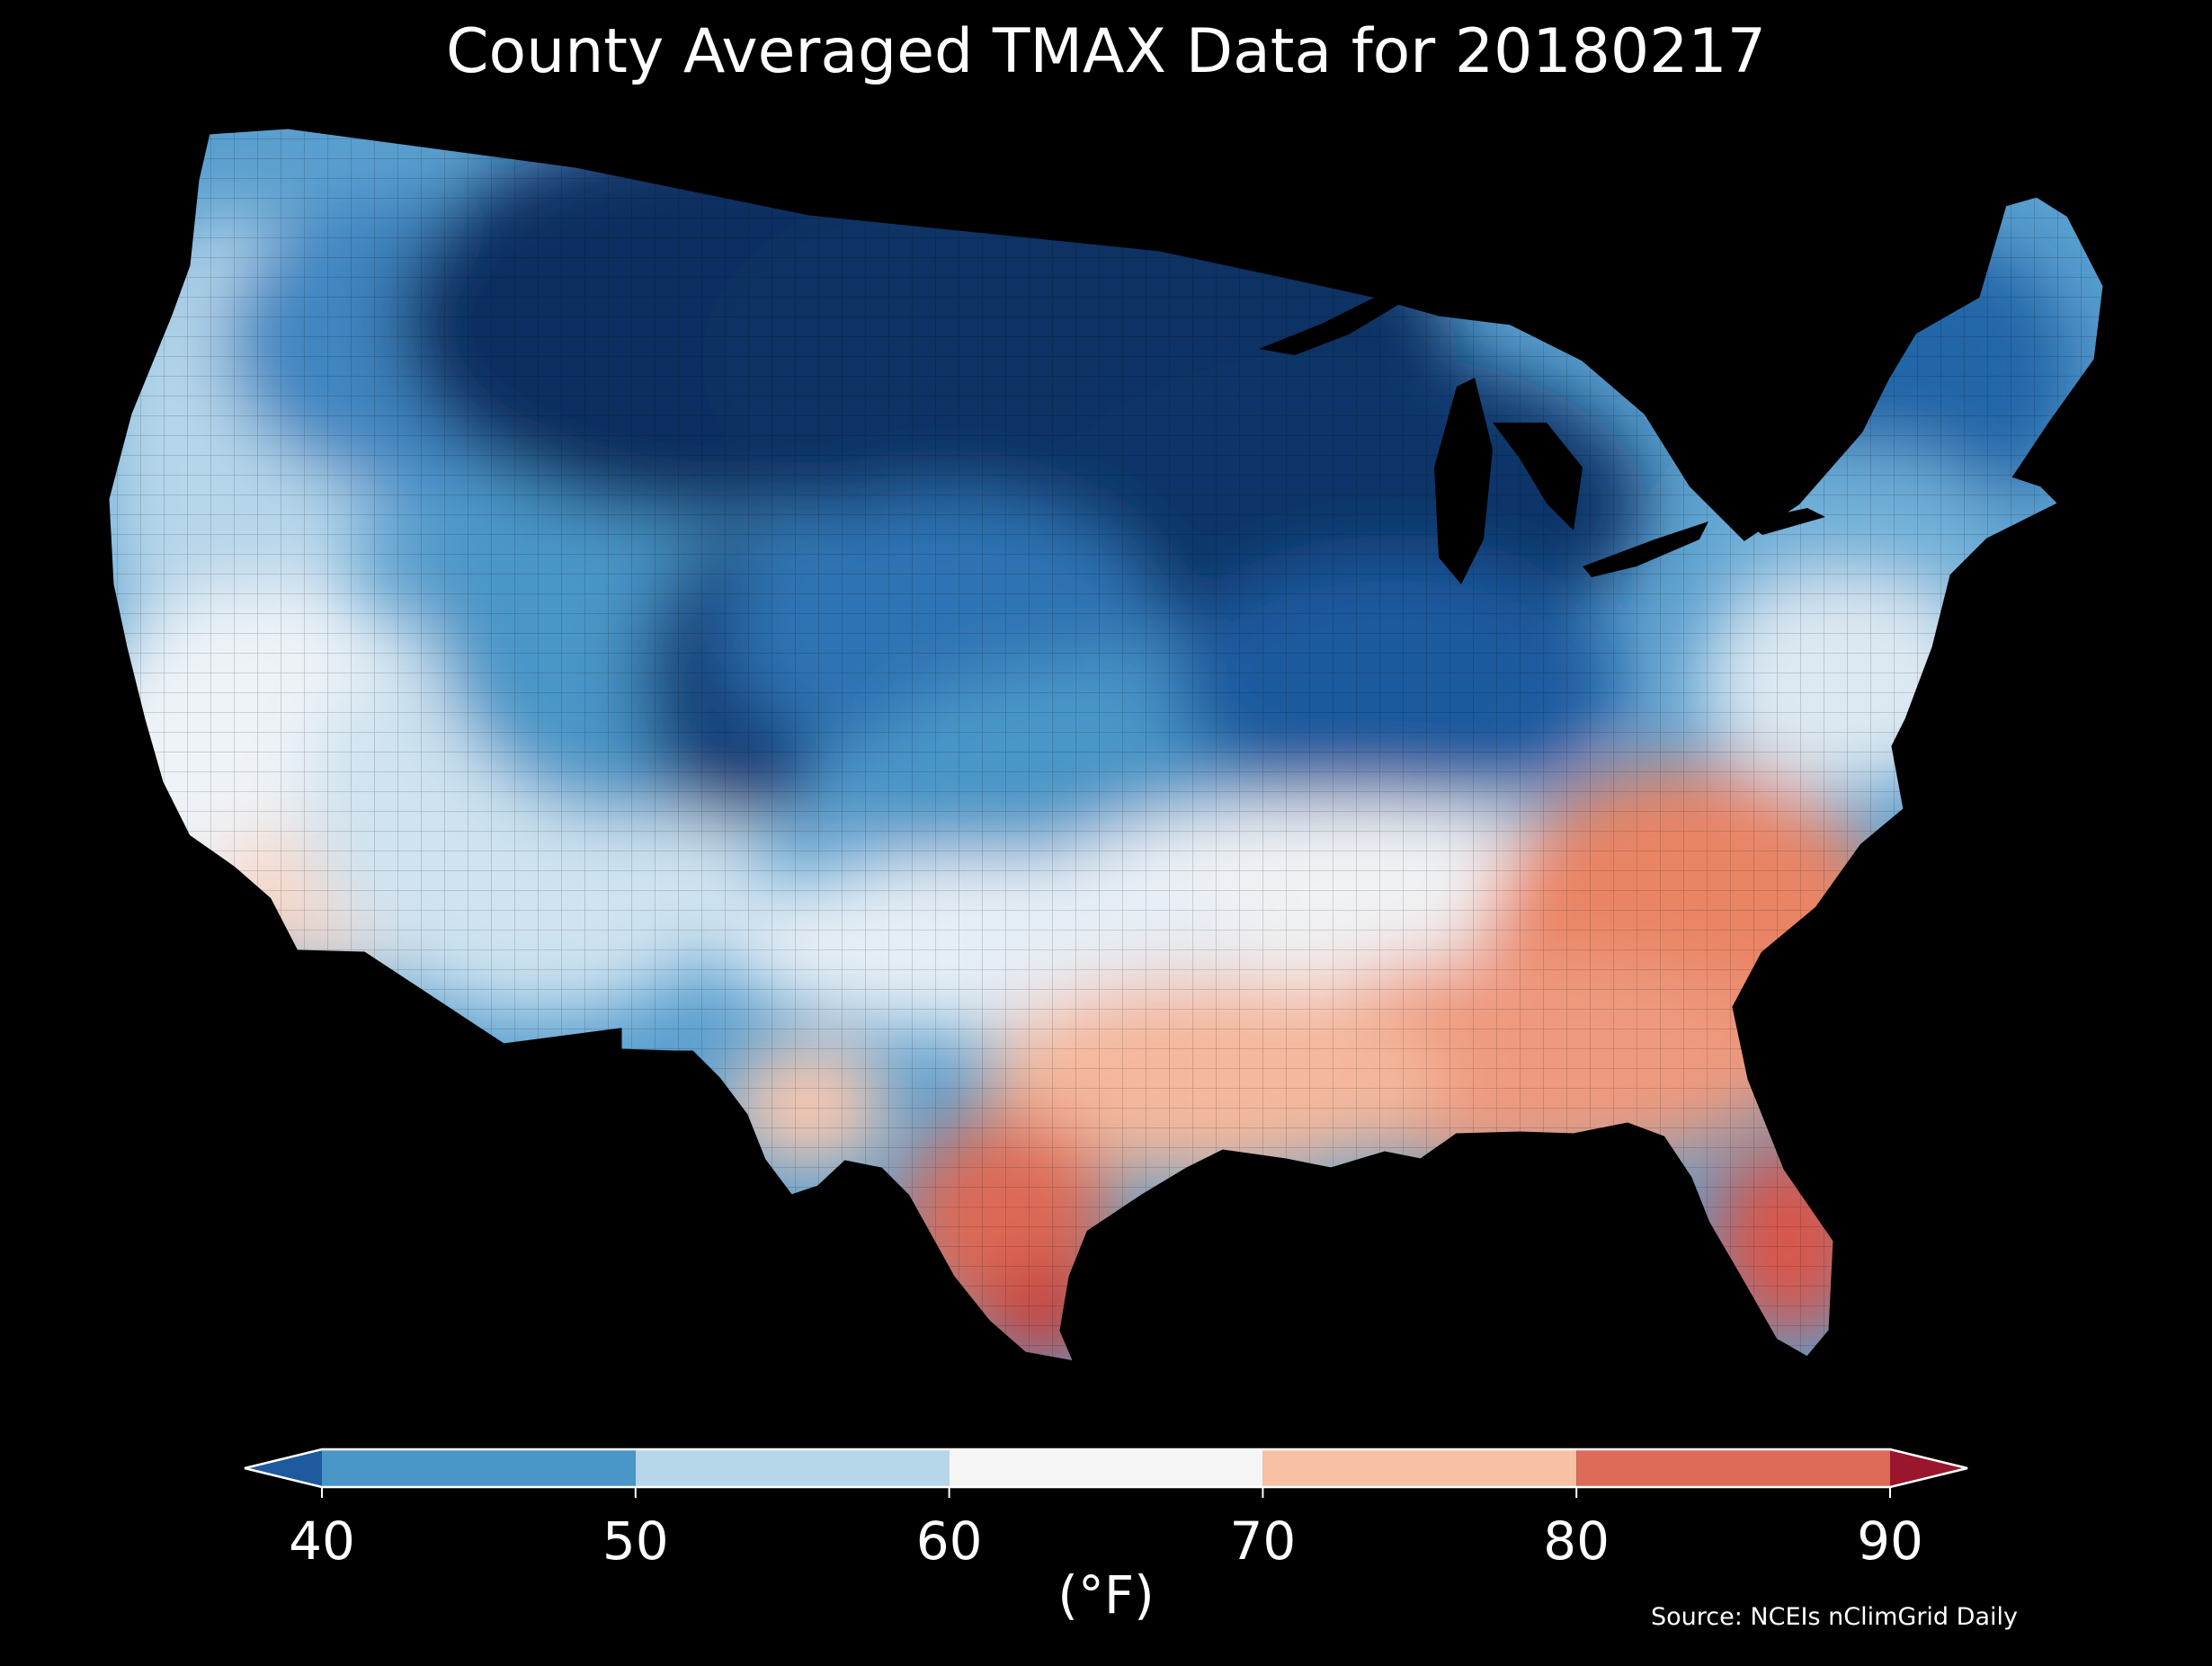 This screenshot has height=1666, width=2212. Describe the element at coordinates (1262, 1541) in the screenshot. I see `colorbar-tick-label: 70` at that location.